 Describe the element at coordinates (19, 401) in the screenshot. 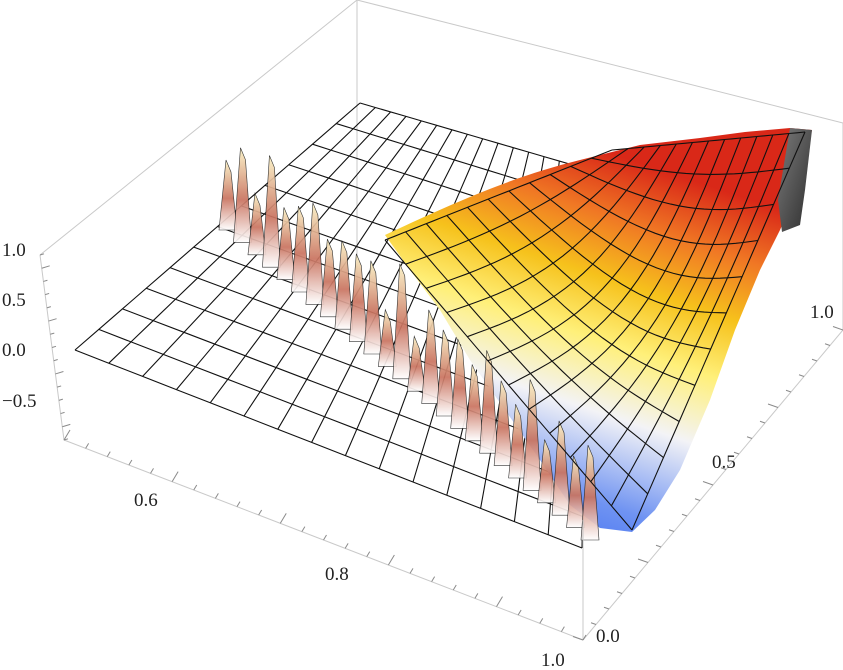

I see `z-tick-label: −0.5` at that location.